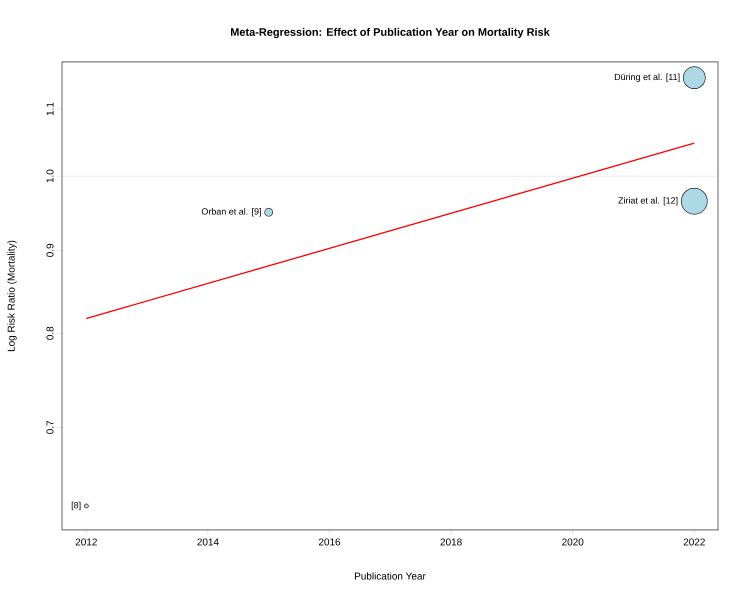 Image resolution: width=750 pixels, height=600 pixels. What do you see at coordinates (208, 542) in the screenshot?
I see `x-tick-label: 2014` at bounding box center [208, 542].